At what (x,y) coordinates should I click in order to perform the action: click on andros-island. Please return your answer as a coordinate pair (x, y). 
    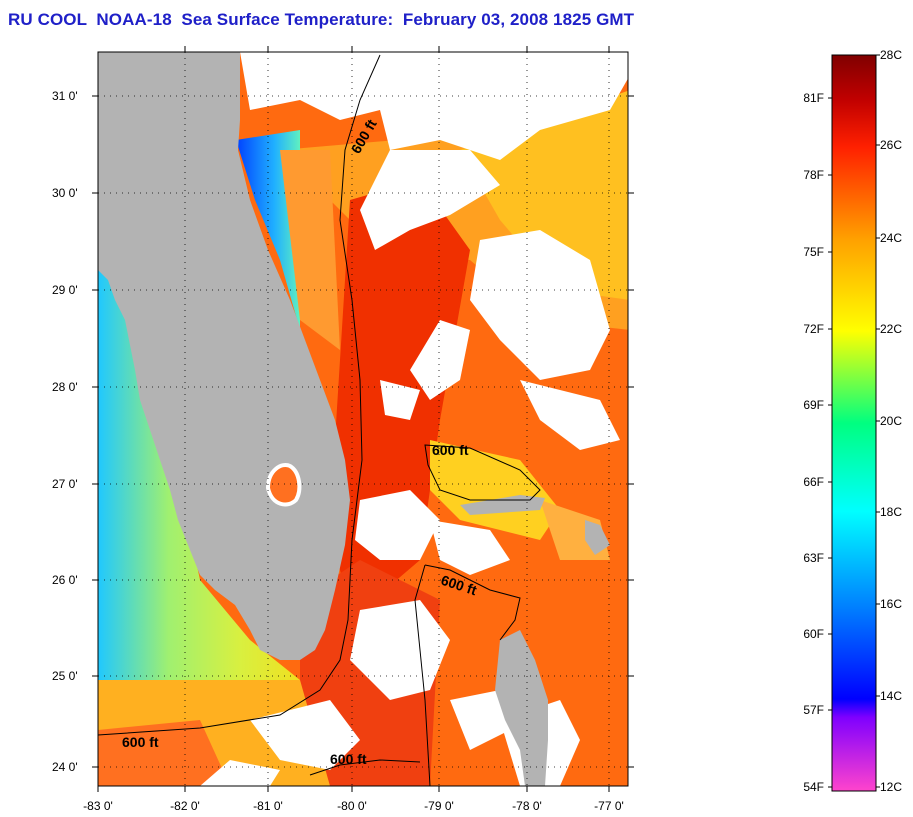
    Looking at the image, I should click on (521, 708).